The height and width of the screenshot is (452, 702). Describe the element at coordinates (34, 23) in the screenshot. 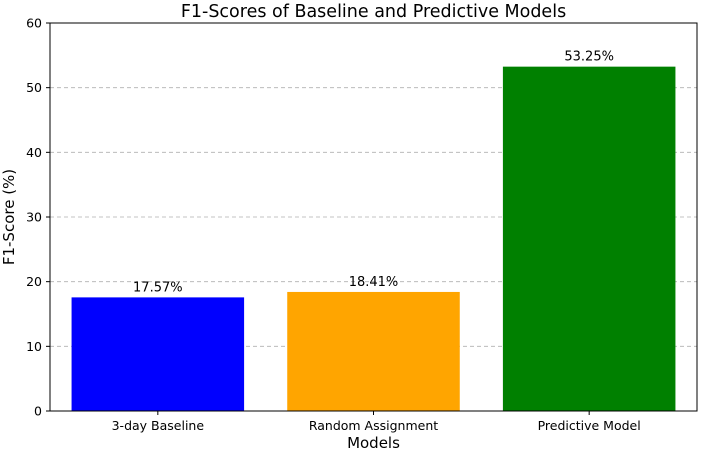

I see `y-tick-label-60: 60` at that location.